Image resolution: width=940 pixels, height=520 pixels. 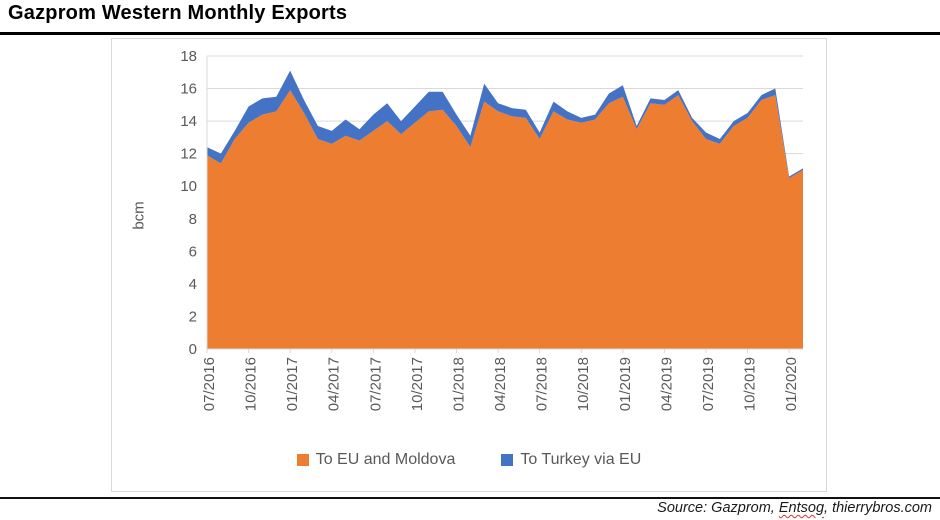 I want to click on y-tick-label: 6, so click(x=193, y=251).